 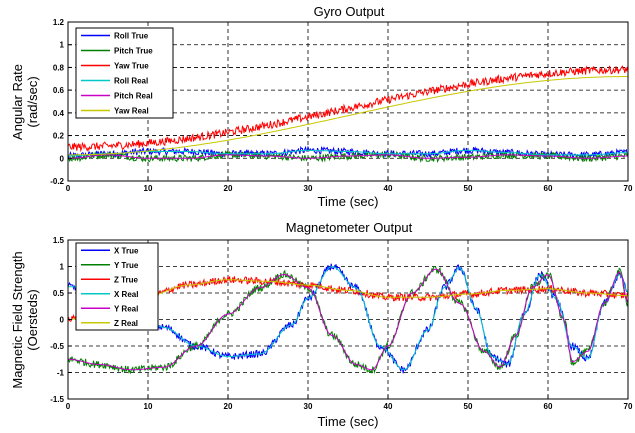 What do you see at coordinates (133, 96) in the screenshot?
I see `legend-label: Pitch Real` at bounding box center [133, 96].